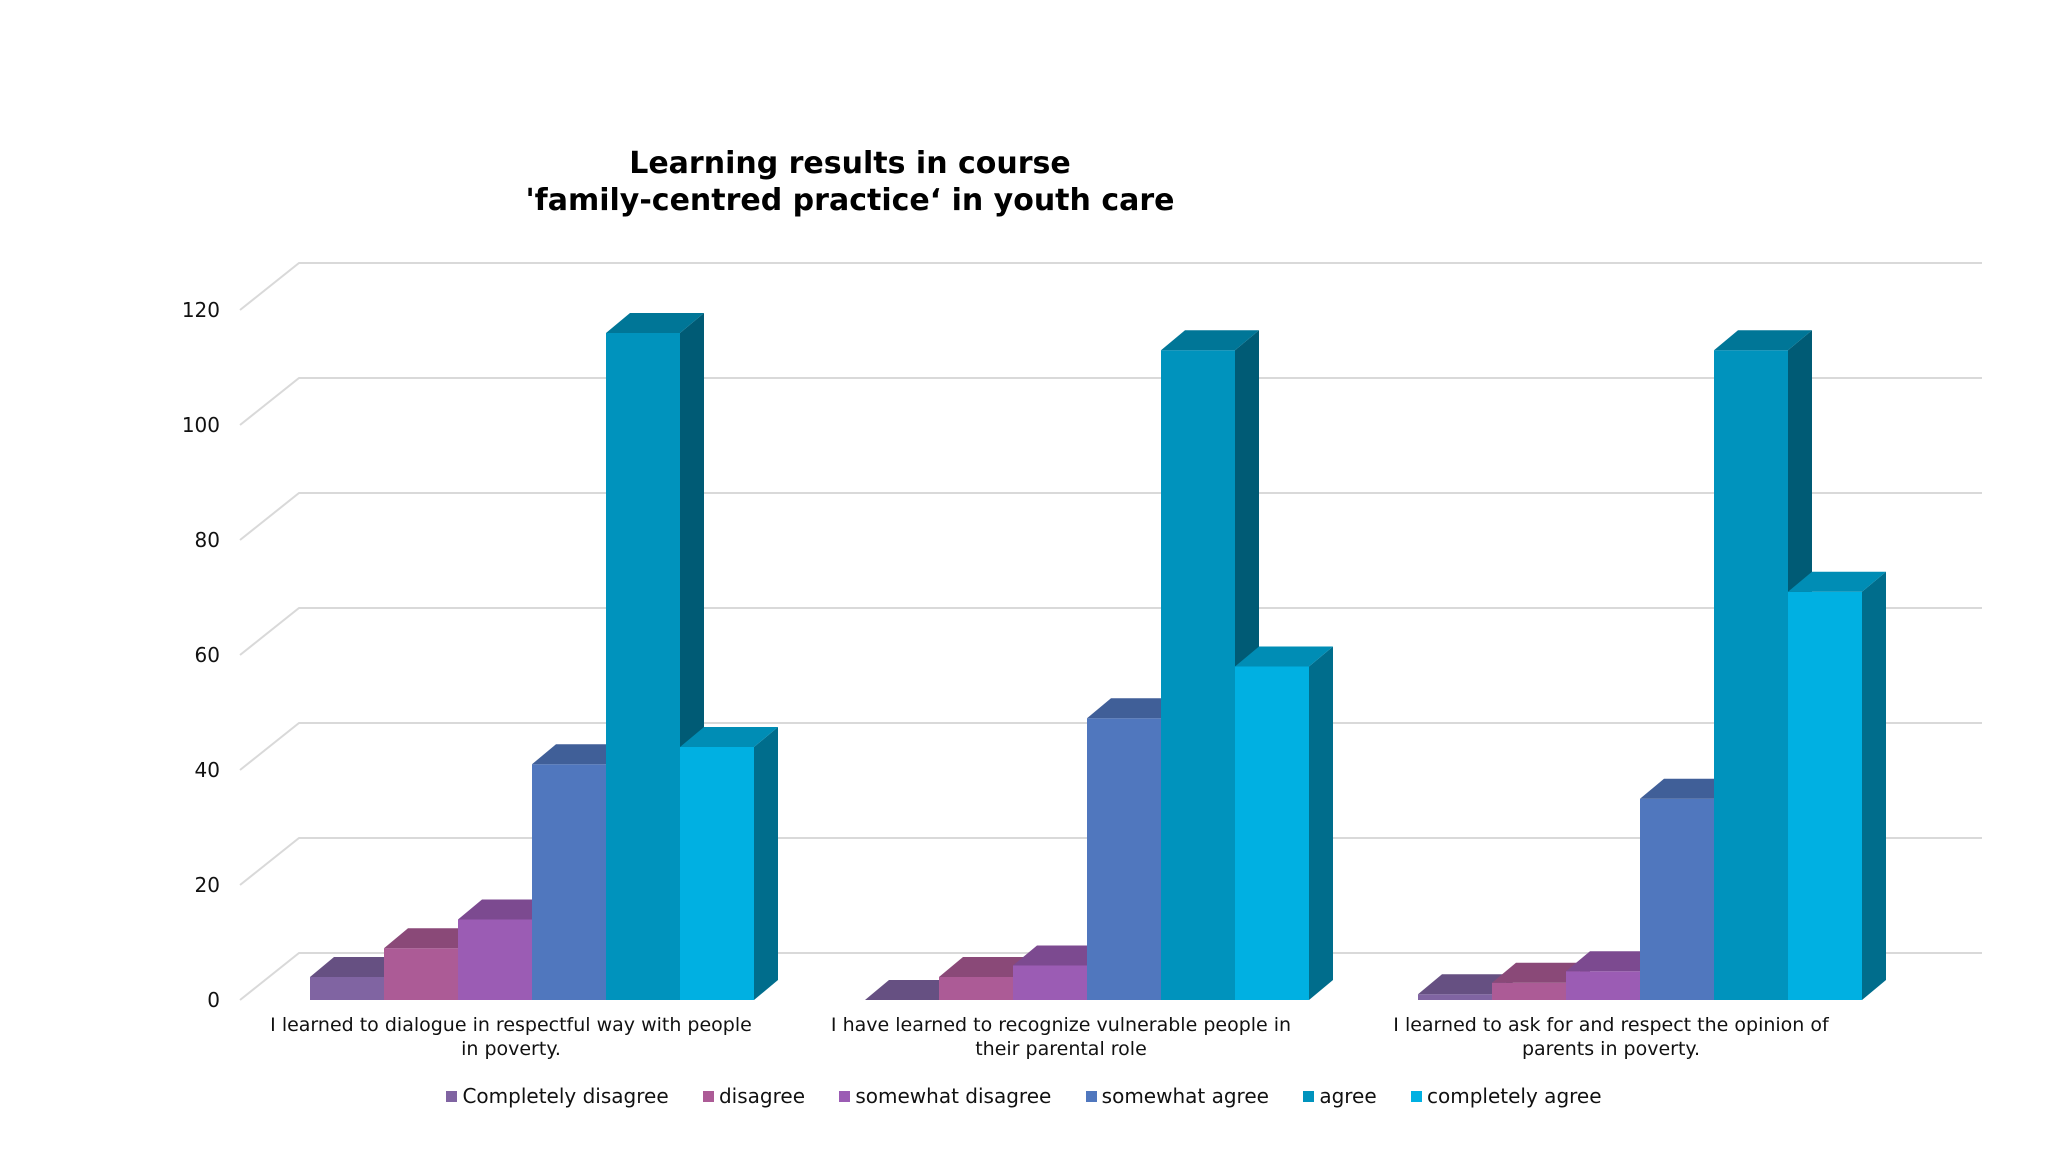 Image resolution: width=2048 pixels, height=1152 pixels. I want to click on chart-title-line-2: 'family-centred practice‘ in youth care, so click(850, 200).